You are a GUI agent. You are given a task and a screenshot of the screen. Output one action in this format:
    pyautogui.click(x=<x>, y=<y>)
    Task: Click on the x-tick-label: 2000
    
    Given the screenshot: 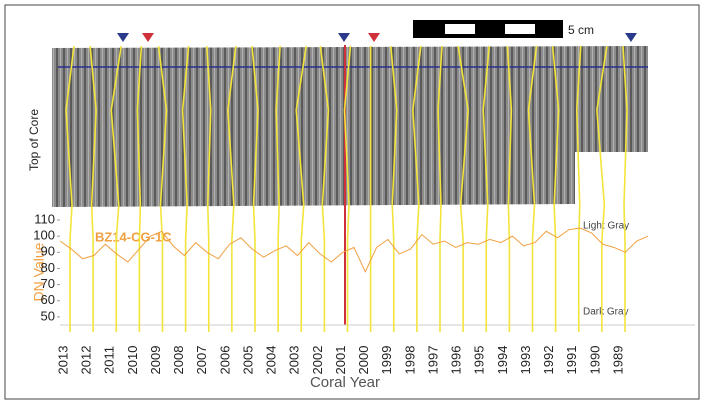 What is the action you would take?
    pyautogui.click(x=363, y=360)
    